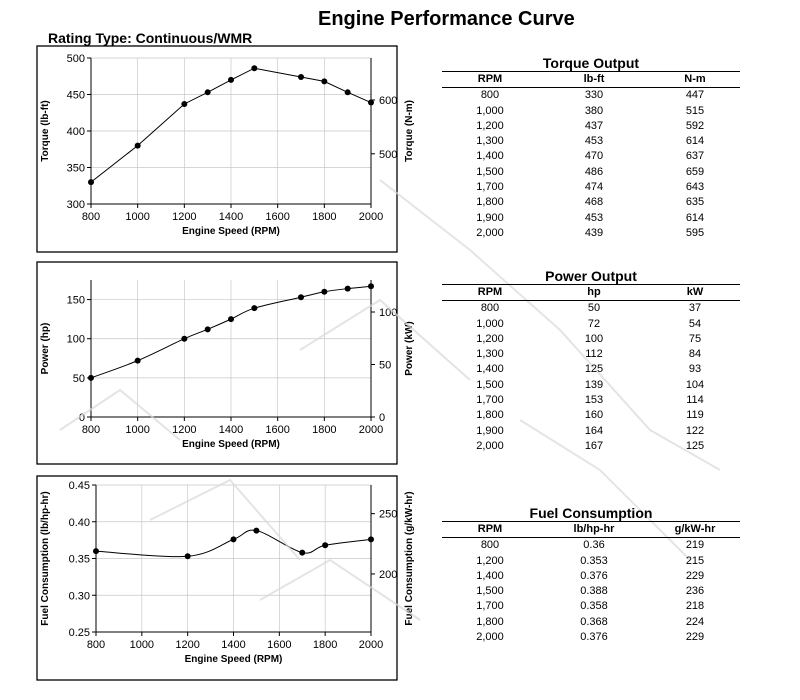 The width and height of the screenshot is (800, 700). What do you see at coordinates (594, 171) in the screenshot?
I see `table-cell: 486` at bounding box center [594, 171].